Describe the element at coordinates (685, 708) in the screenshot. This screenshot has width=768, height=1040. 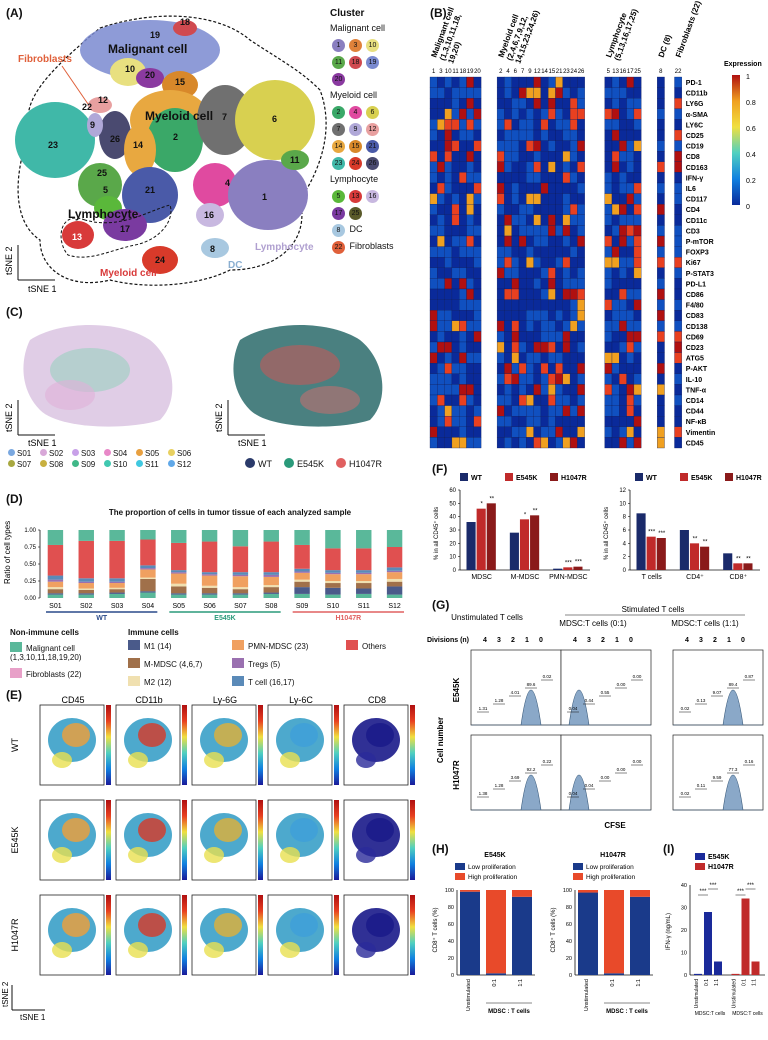
I see `g-percentage: 0.02` at that location.